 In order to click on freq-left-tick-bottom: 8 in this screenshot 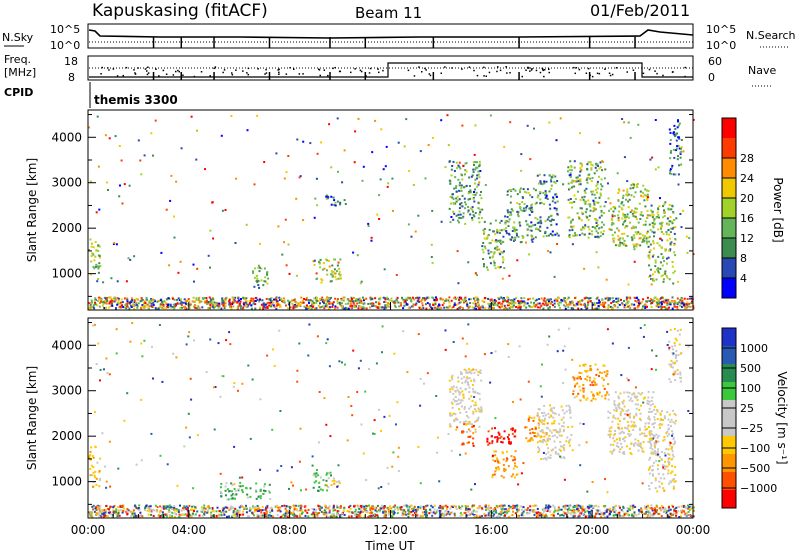, I will do `click(71, 77)`.